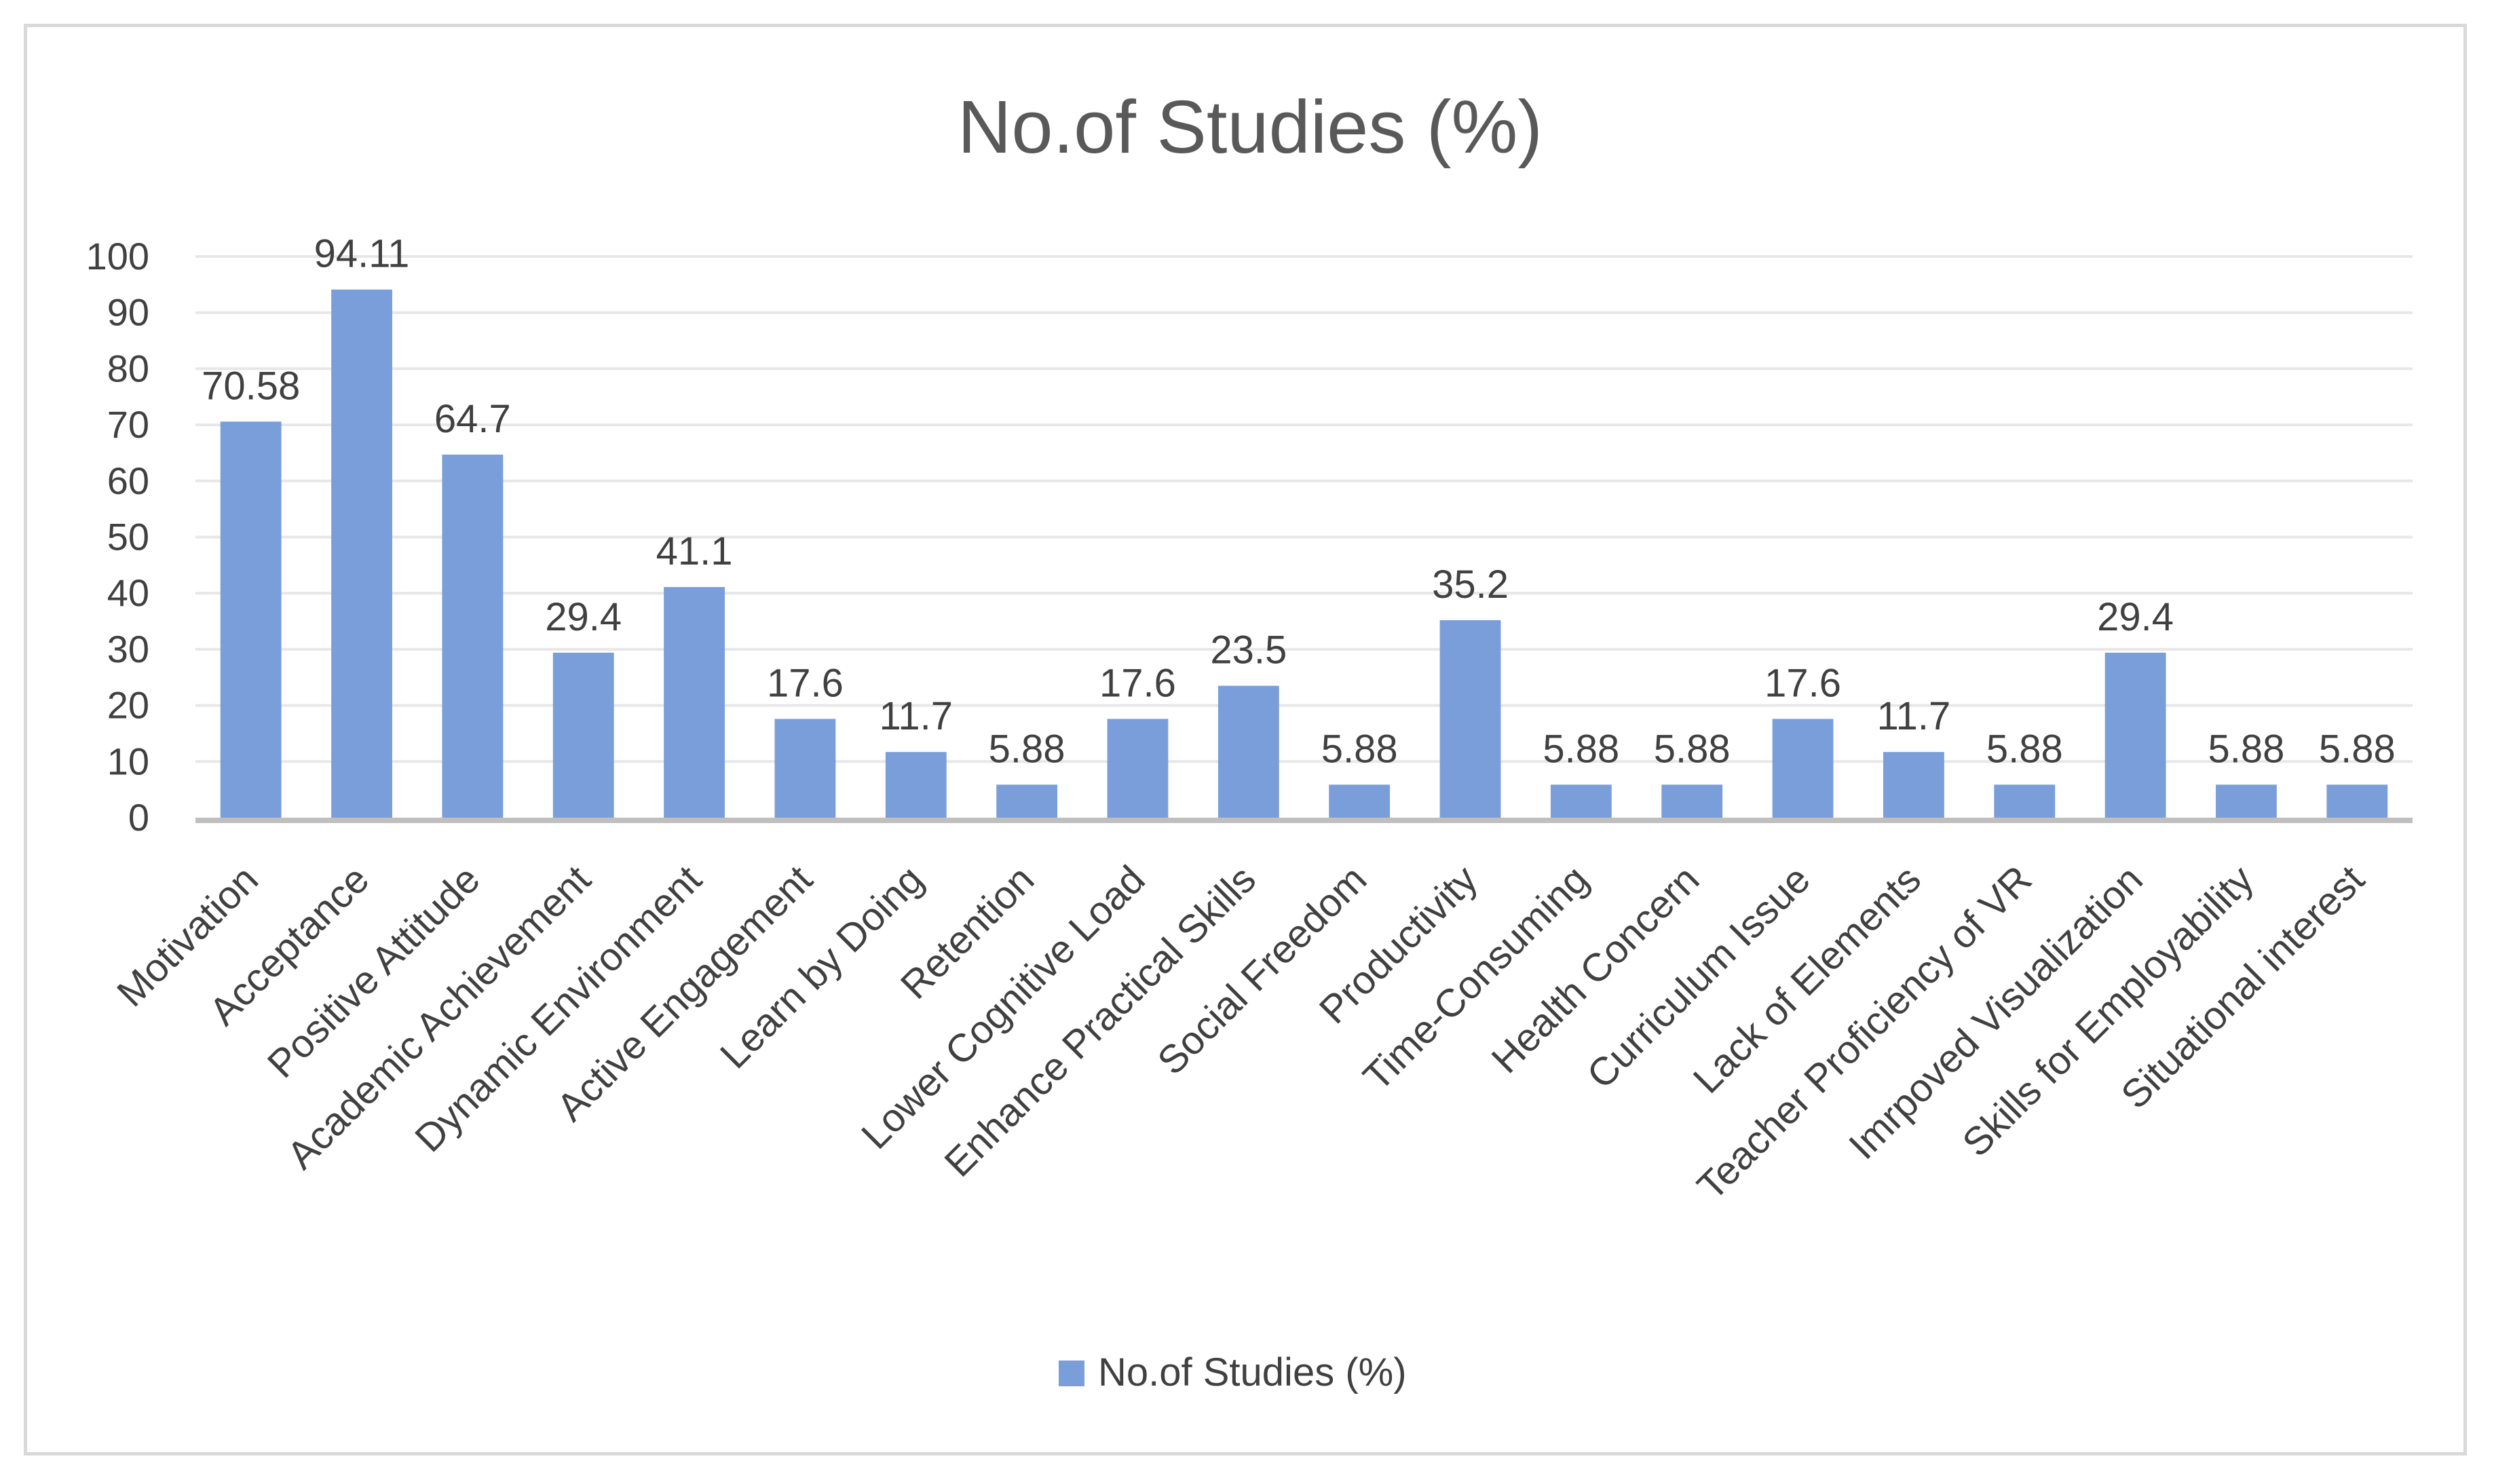  What do you see at coordinates (128, 537) in the screenshot?
I see `y-tick-label-50: 50` at bounding box center [128, 537].